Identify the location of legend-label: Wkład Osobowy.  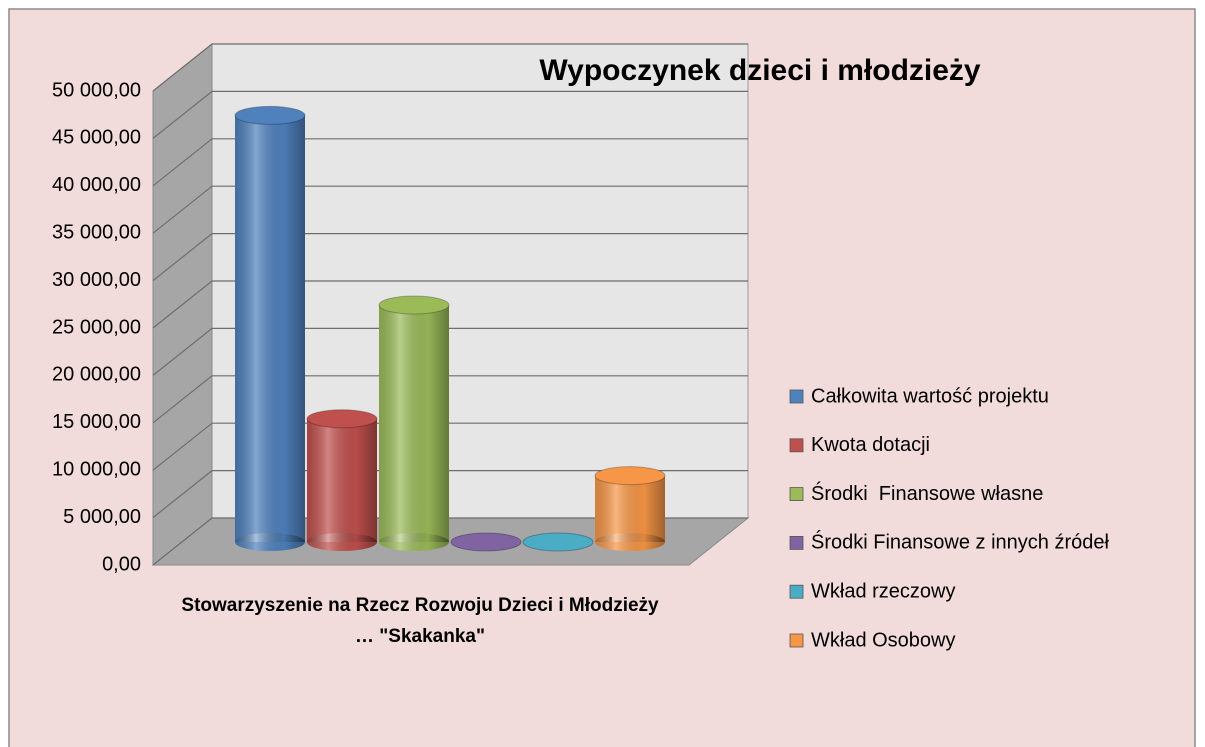
(883, 640).